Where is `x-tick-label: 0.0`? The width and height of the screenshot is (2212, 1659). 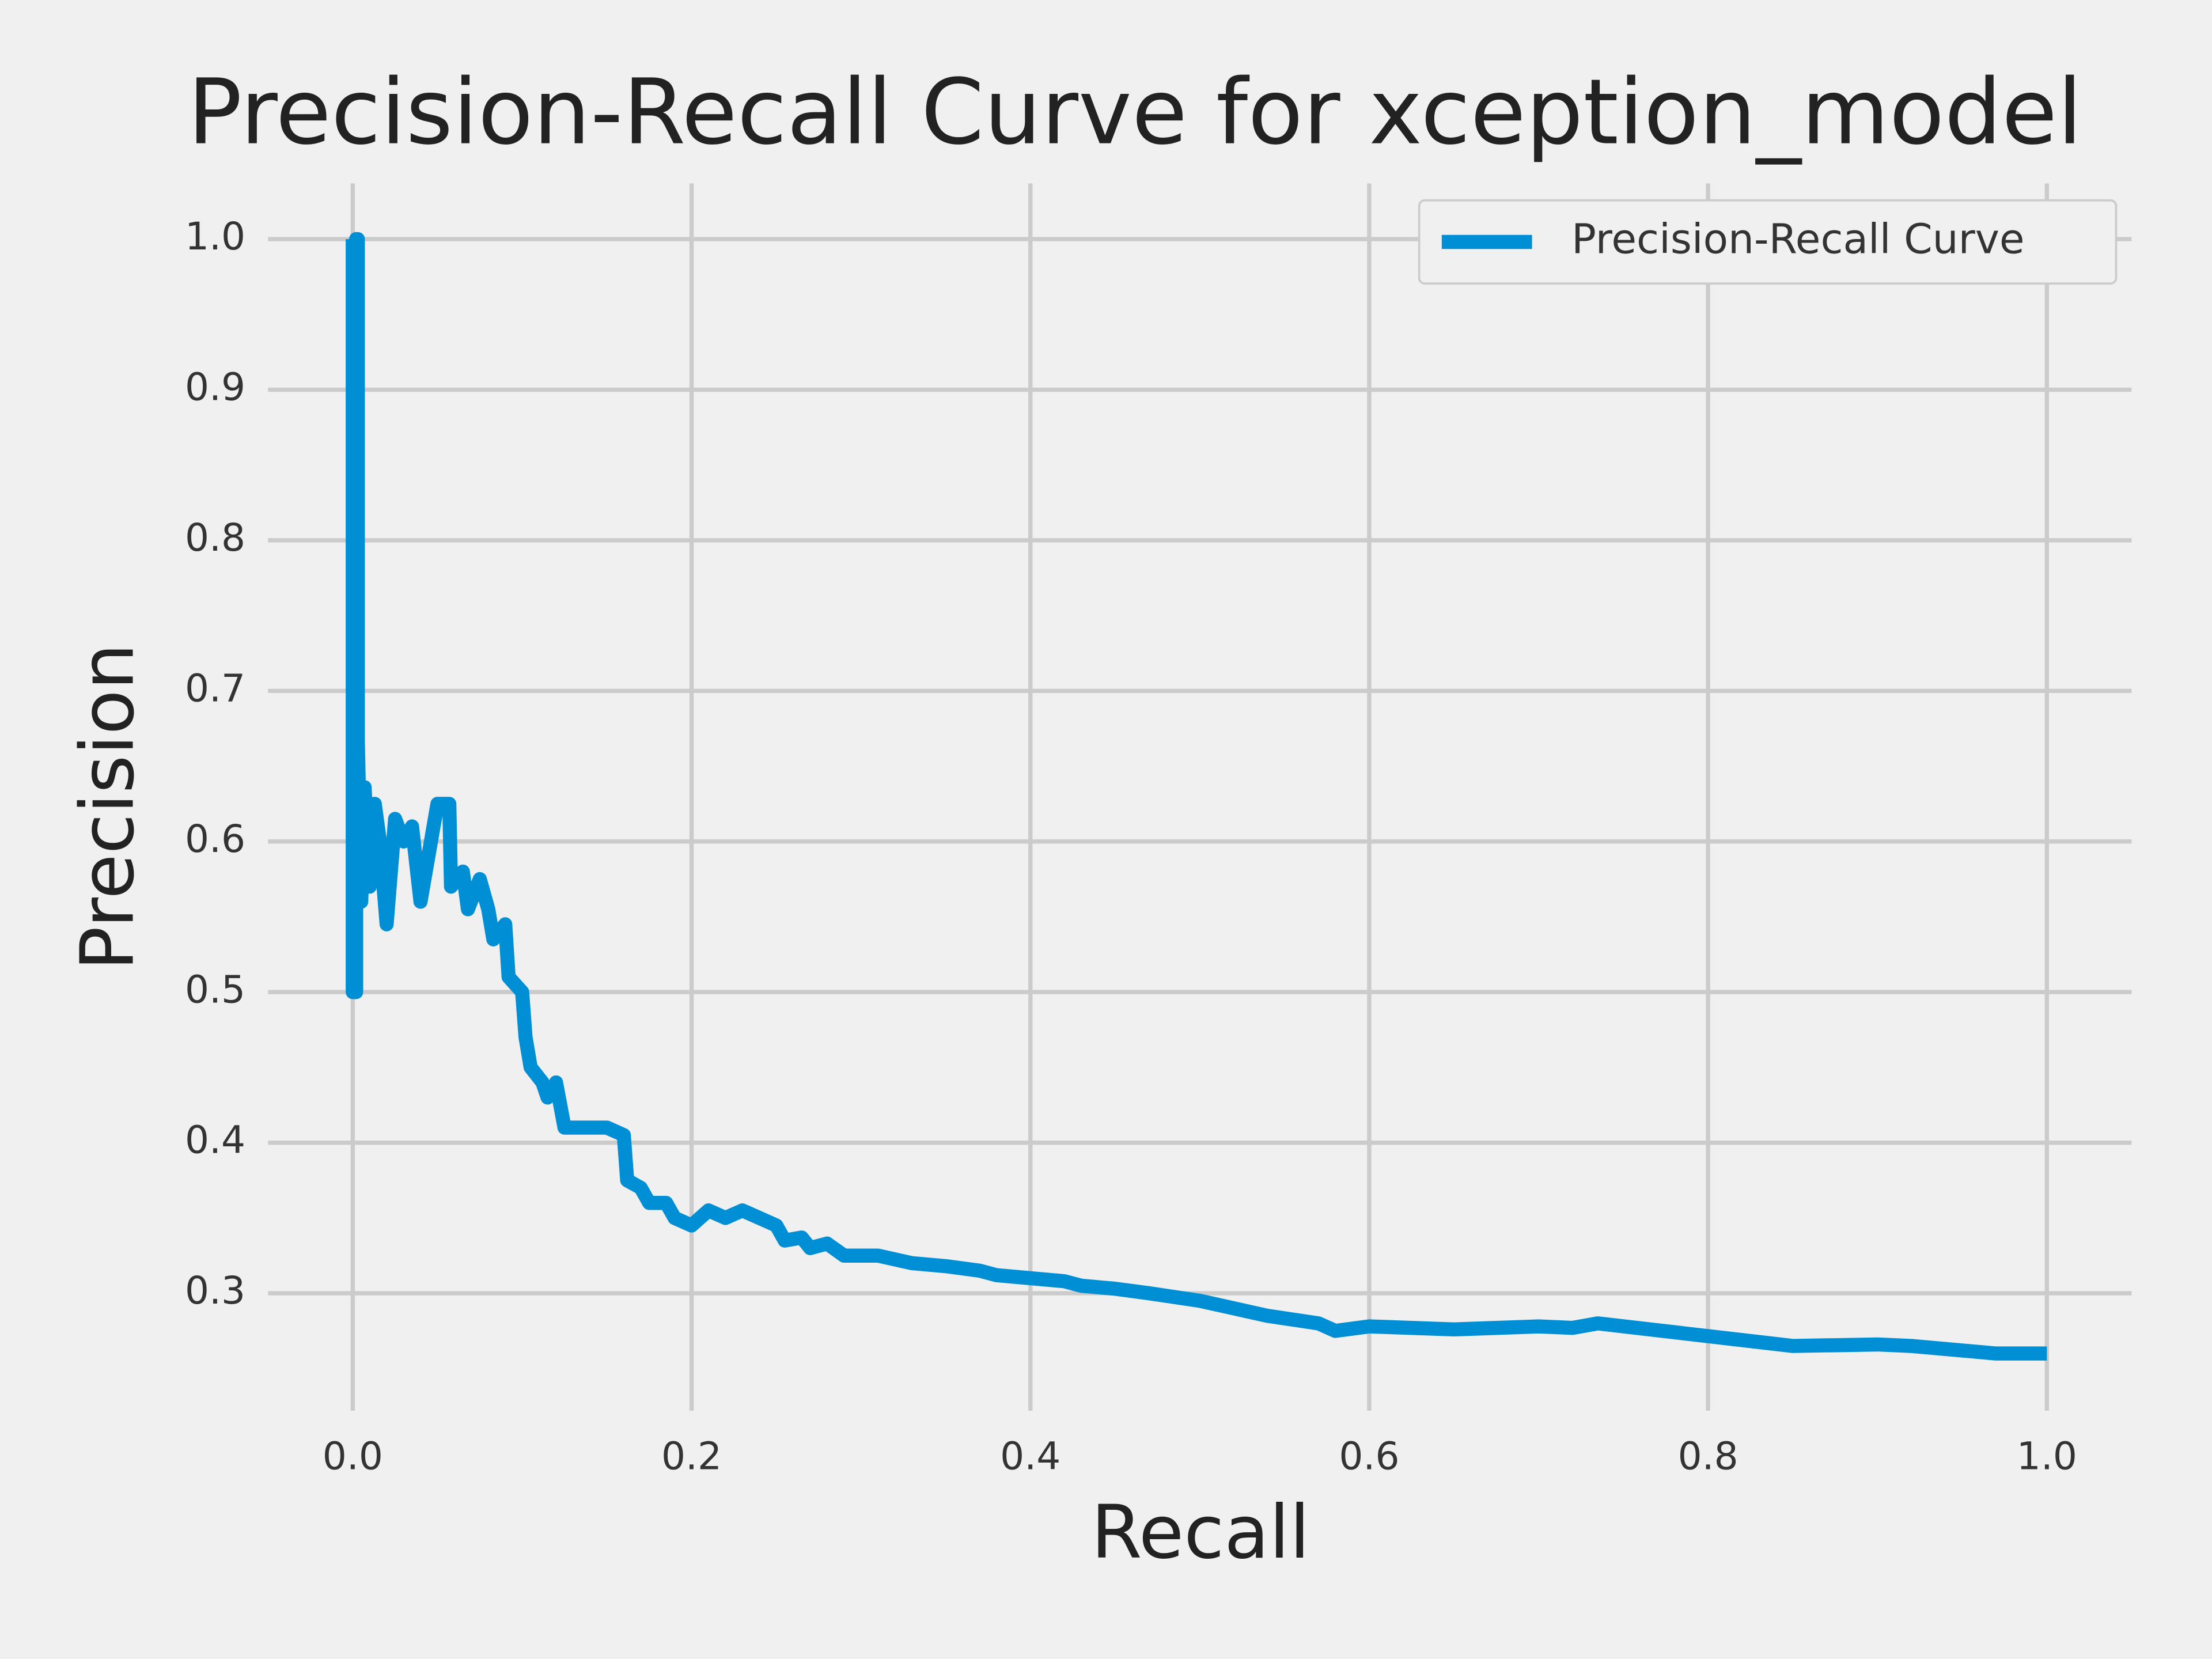 x-tick-label: 0.0 is located at coordinates (353, 1456).